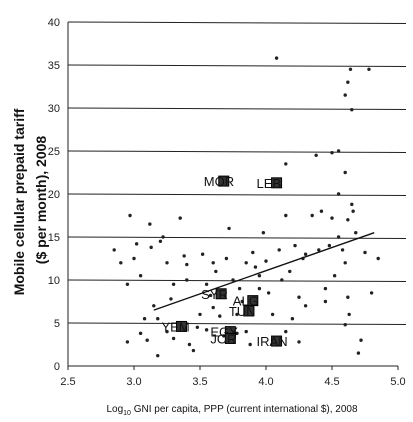  I want to click on x-tick-label: 2.5, so click(67, 382).